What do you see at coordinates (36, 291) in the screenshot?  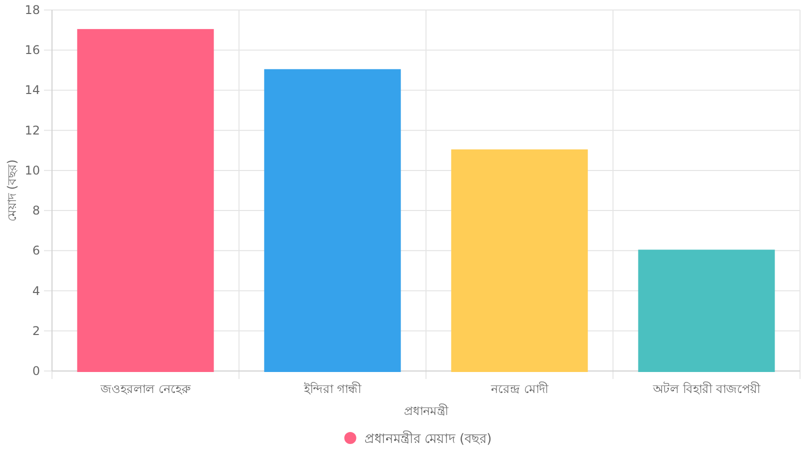 I see `y-tick-label: 4` at bounding box center [36, 291].